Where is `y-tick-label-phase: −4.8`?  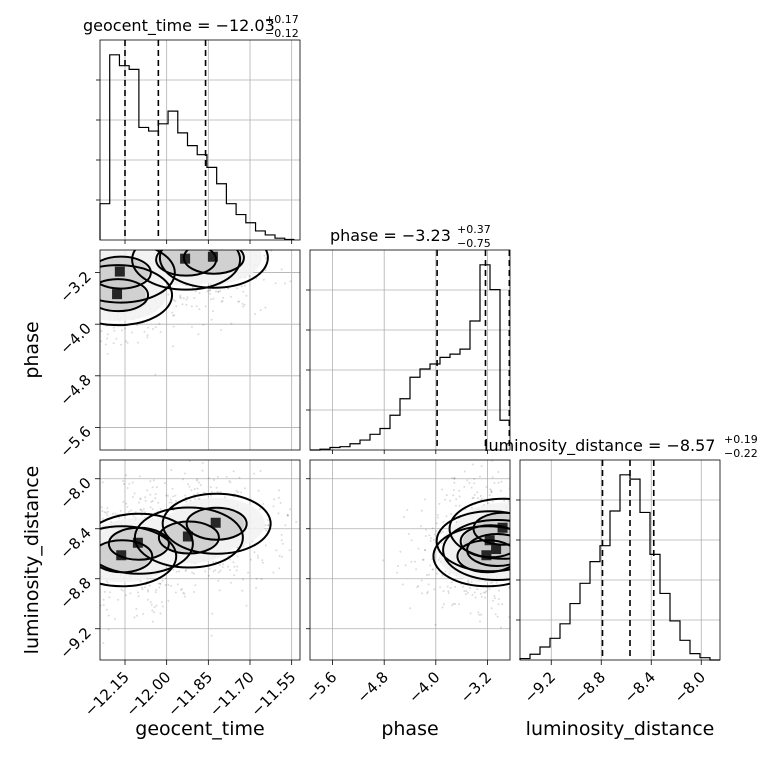
y-tick-label-phase: −4.8 is located at coordinates (75, 390).